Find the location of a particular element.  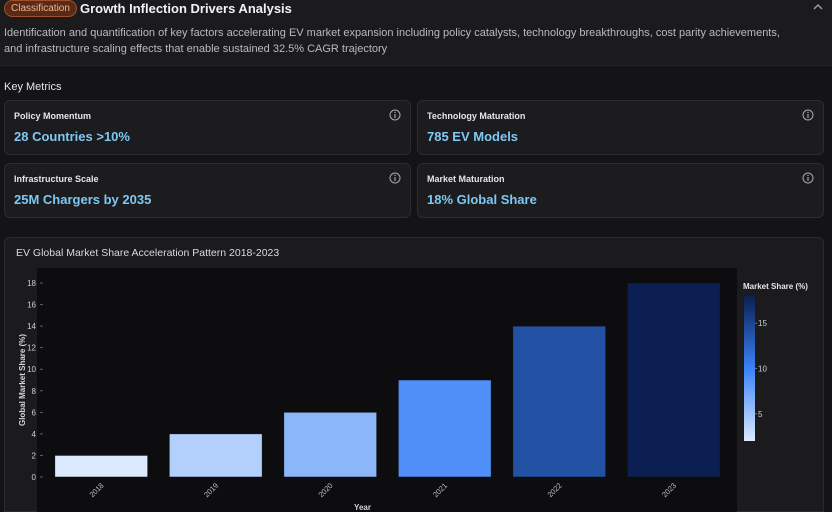

colorbar-tick-label: 10 is located at coordinates (762, 369).